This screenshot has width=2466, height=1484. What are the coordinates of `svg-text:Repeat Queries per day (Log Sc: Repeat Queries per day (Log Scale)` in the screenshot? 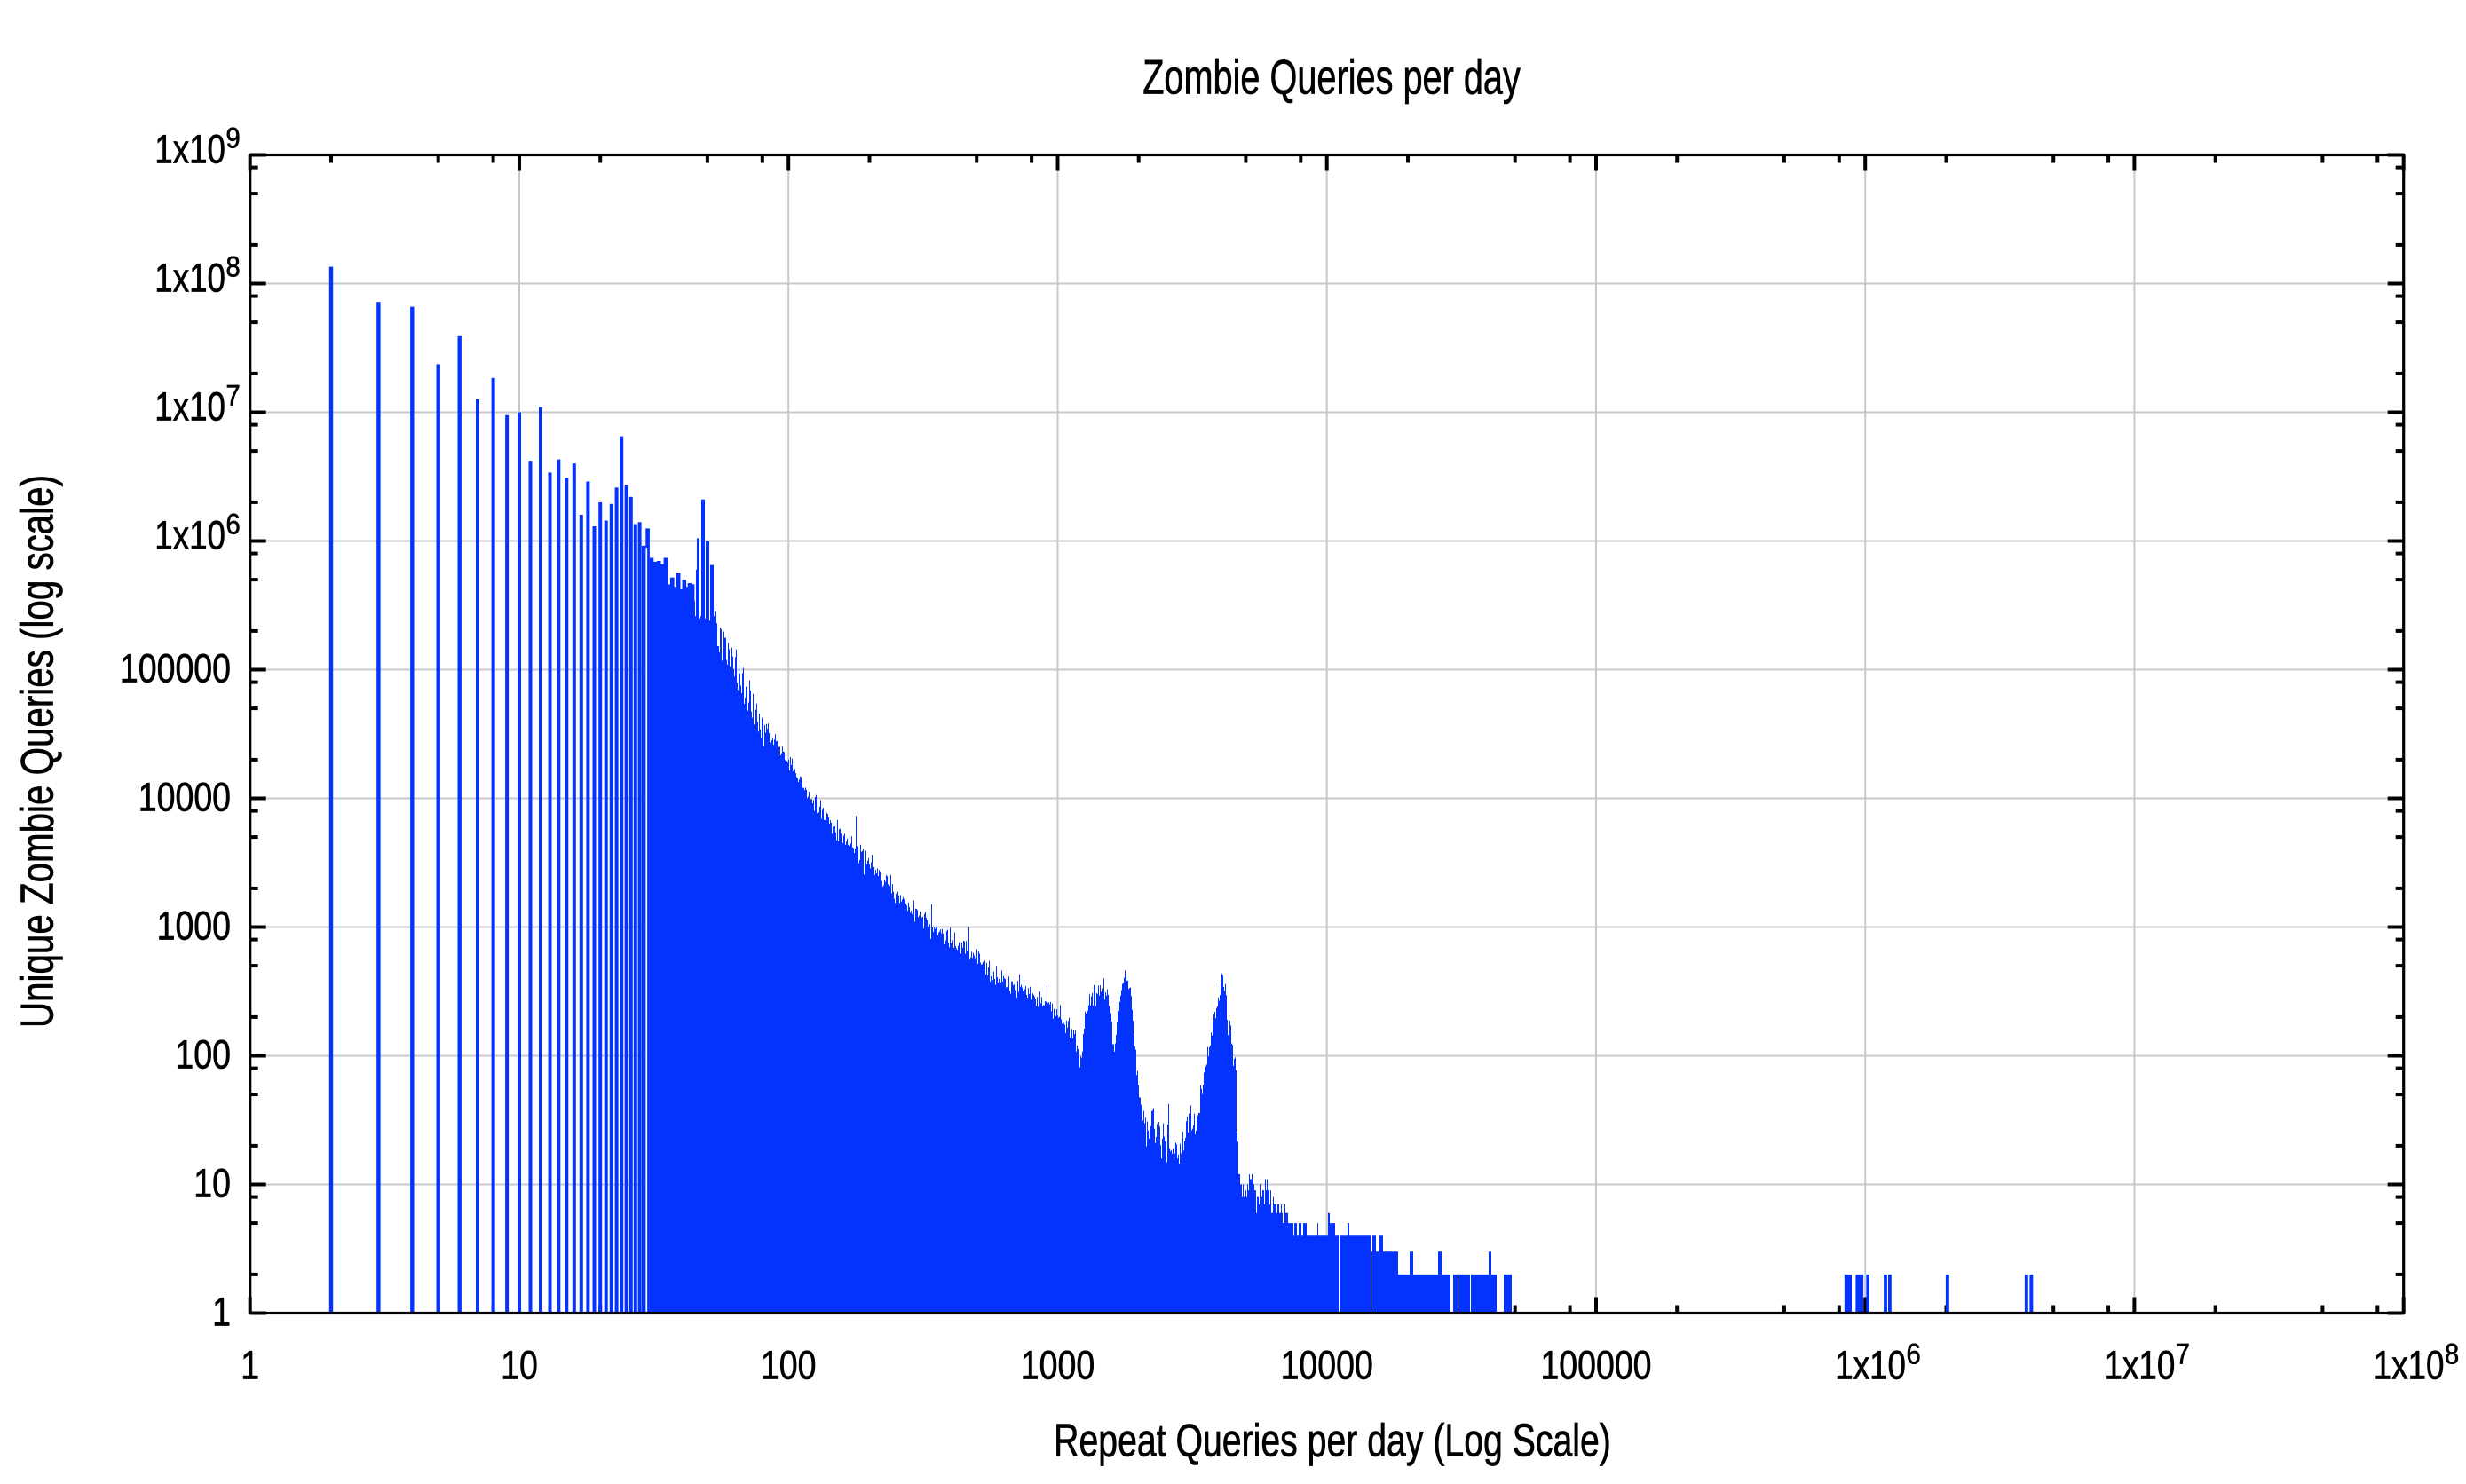 It's located at (1332, 1442).